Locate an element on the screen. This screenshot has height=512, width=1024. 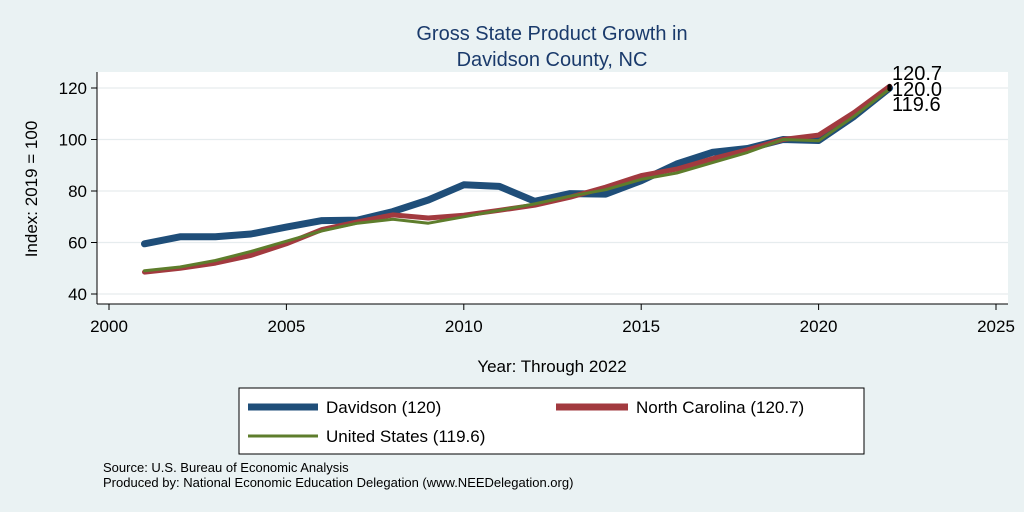
x-tick-label-2: 2010 is located at coordinates (464, 326).